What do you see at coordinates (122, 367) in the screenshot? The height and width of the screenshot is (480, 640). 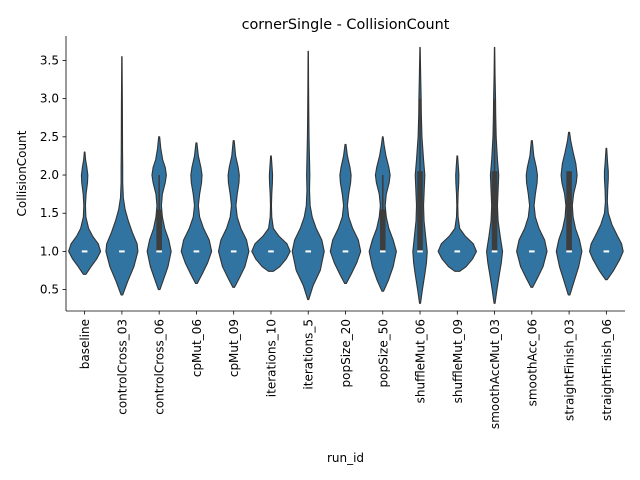 I see `x-tick-label: controlCross_03` at bounding box center [122, 367].